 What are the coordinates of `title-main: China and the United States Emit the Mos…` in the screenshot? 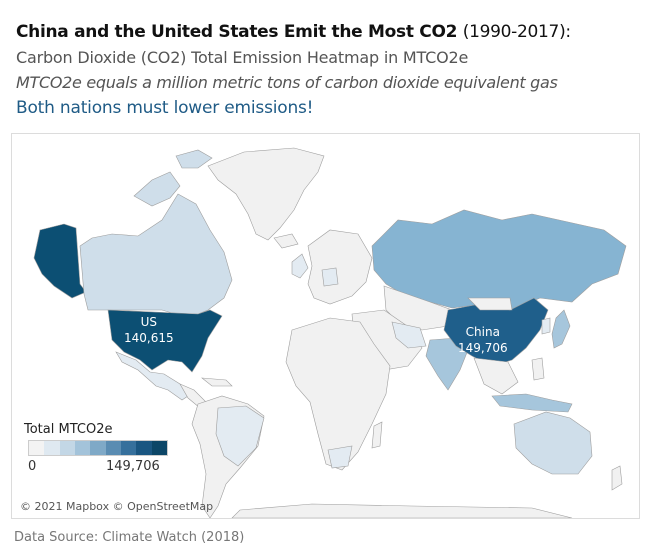 It's located at (237, 32).